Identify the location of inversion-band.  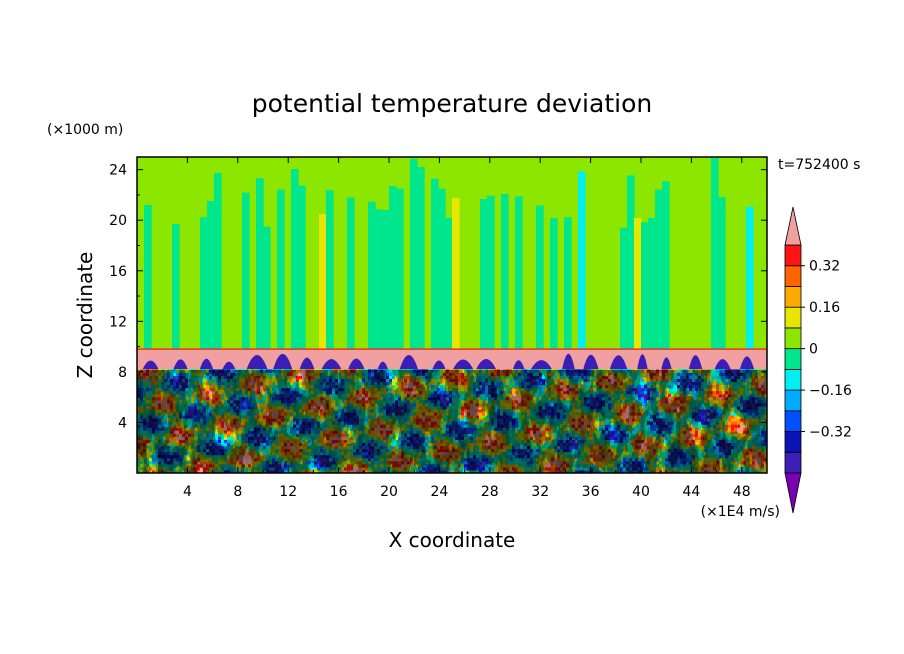
(452, 359).